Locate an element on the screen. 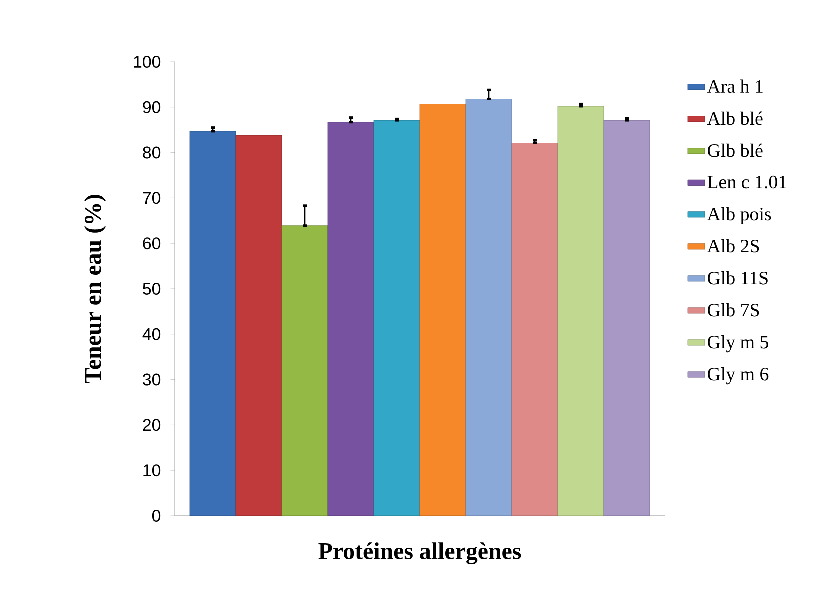  y-tick-label: 80 is located at coordinates (152, 152).